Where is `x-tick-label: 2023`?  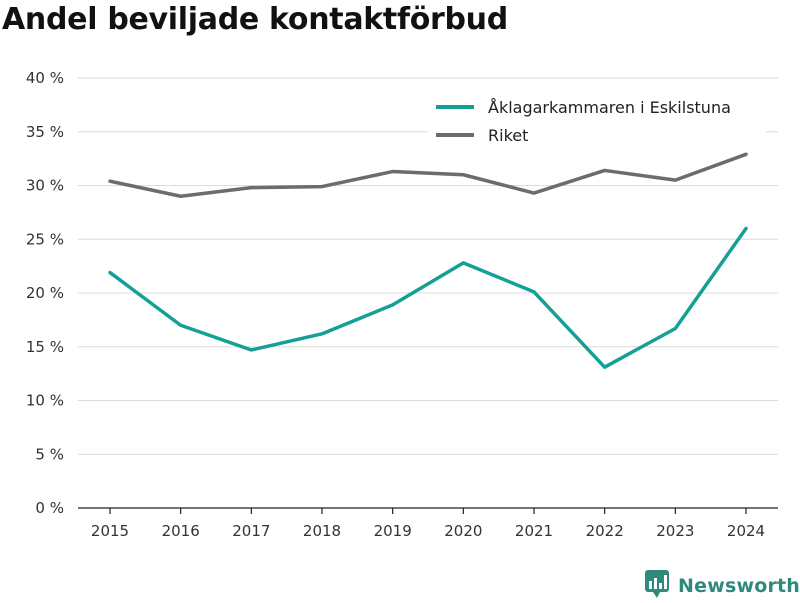
x-tick-label: 2023 is located at coordinates (675, 531).